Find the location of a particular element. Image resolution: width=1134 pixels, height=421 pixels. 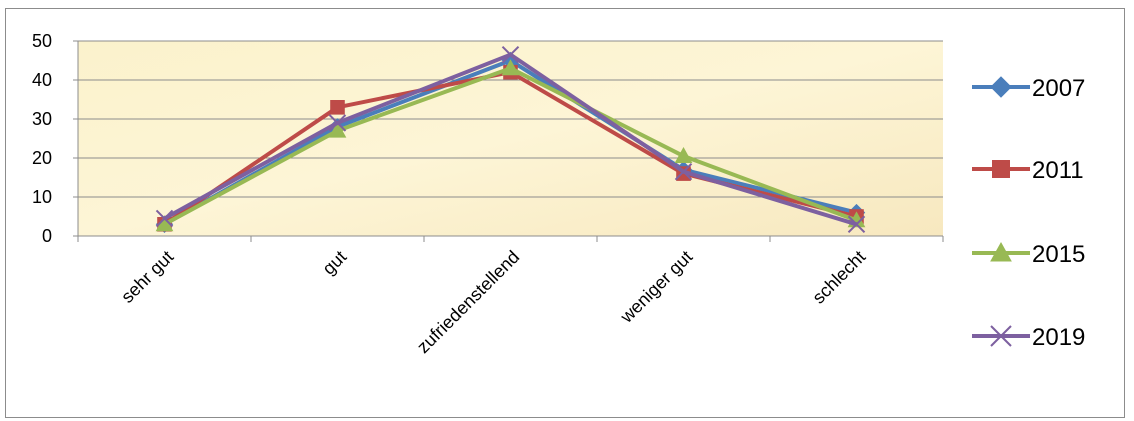

y-tick-label: 30 is located at coordinates (42, 119).